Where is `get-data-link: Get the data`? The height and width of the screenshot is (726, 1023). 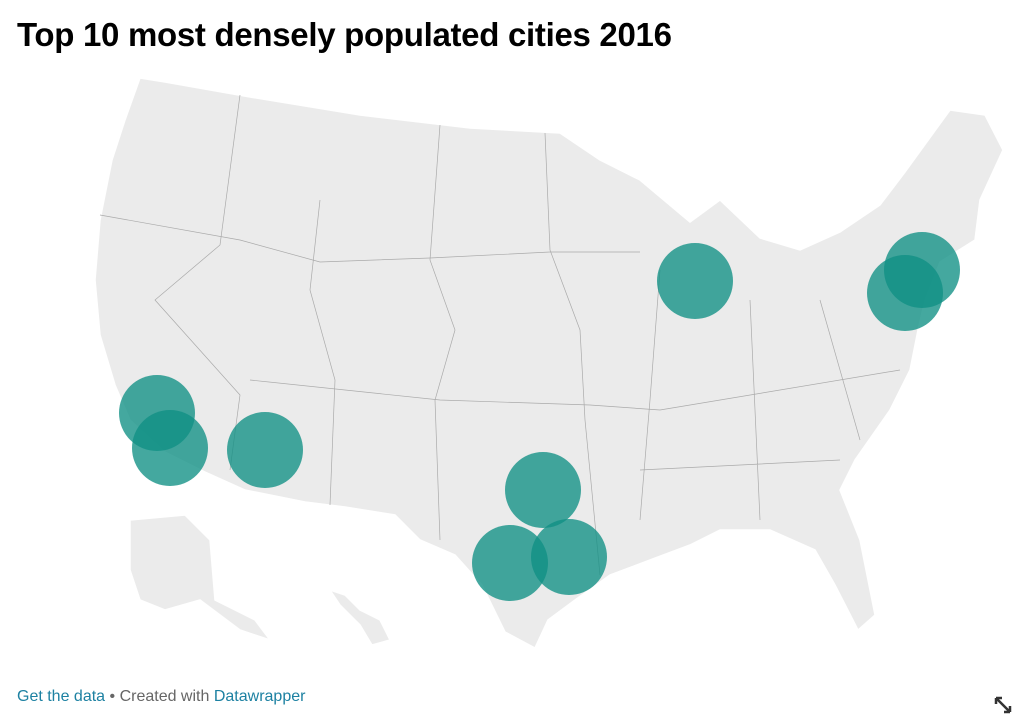 get-data-link: Get the data is located at coordinates (61, 696).